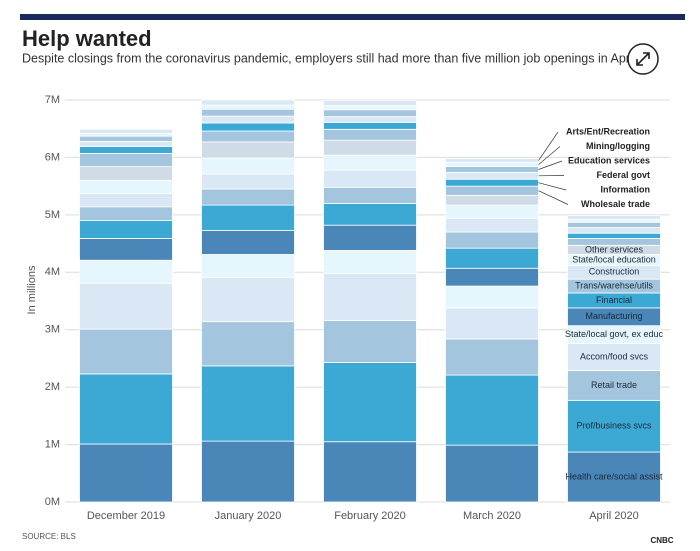  What do you see at coordinates (492, 516) in the screenshot?
I see `x-tick-label: March 2020` at bounding box center [492, 516].